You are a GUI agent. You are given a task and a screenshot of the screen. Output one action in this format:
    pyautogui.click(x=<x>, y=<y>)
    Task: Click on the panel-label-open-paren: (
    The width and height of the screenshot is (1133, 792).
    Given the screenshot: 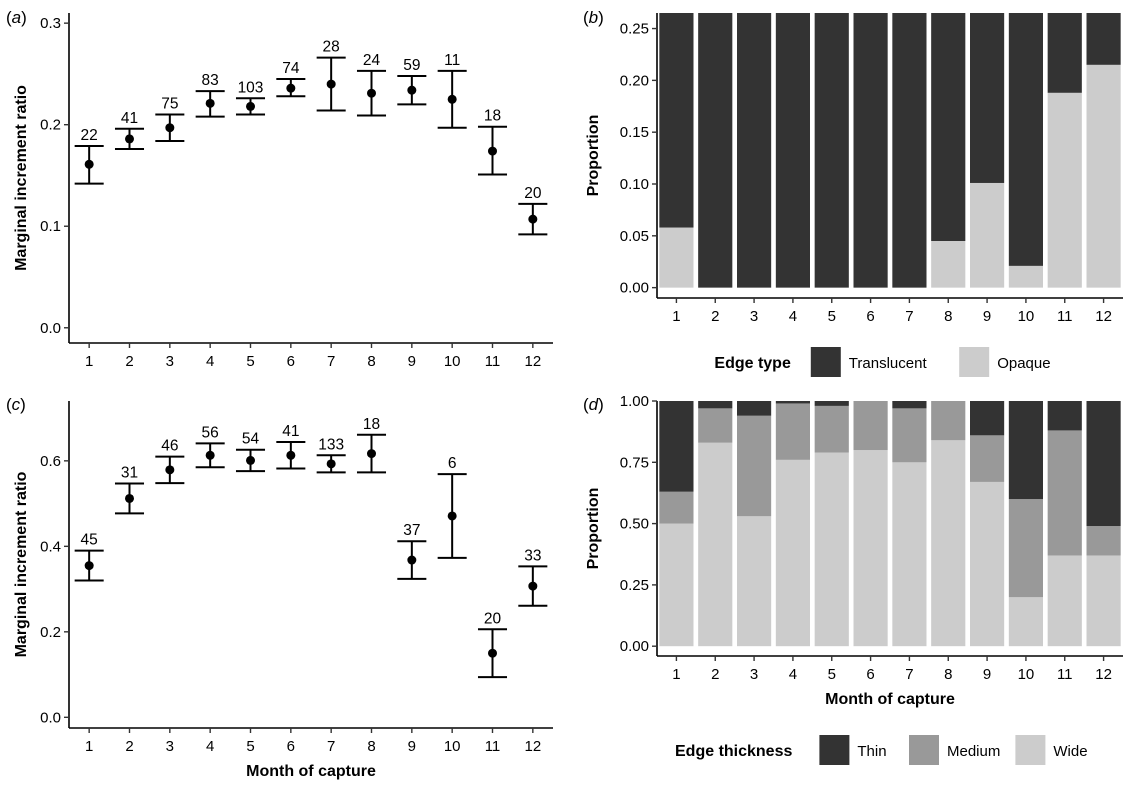 What is the action you would take?
    pyautogui.click(x=586, y=17)
    